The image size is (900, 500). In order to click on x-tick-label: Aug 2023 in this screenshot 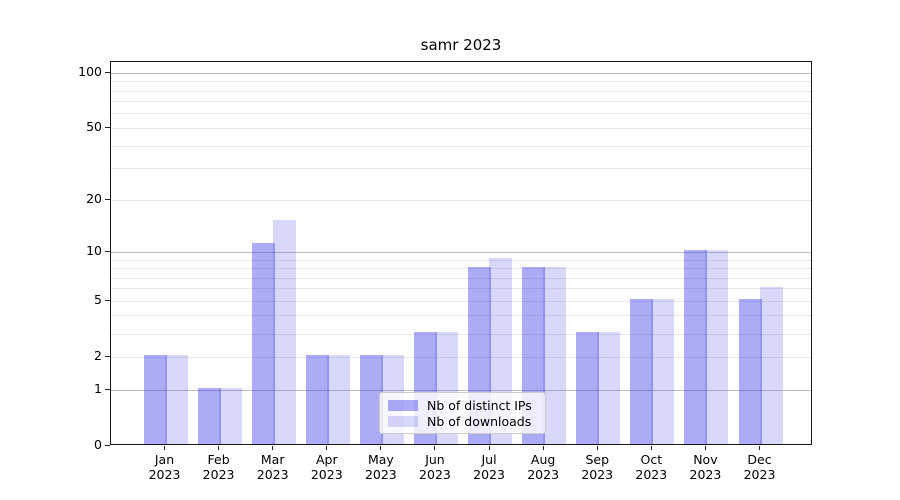, I will do `click(543, 467)`.